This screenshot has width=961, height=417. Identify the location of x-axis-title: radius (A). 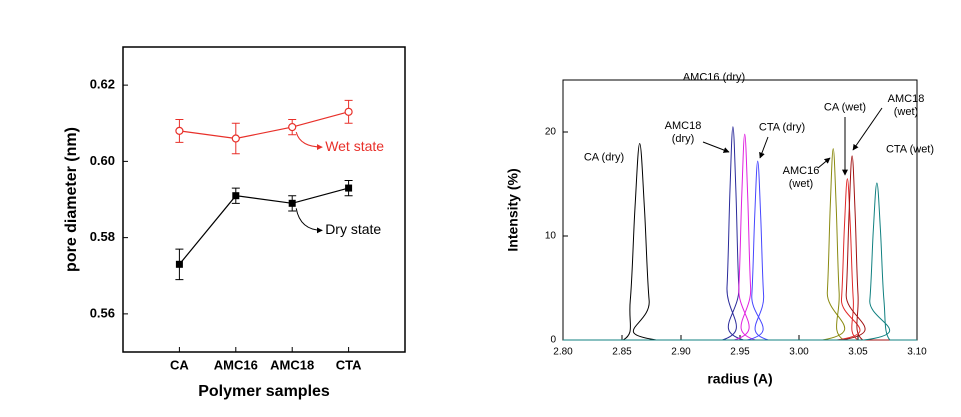
(739, 379).